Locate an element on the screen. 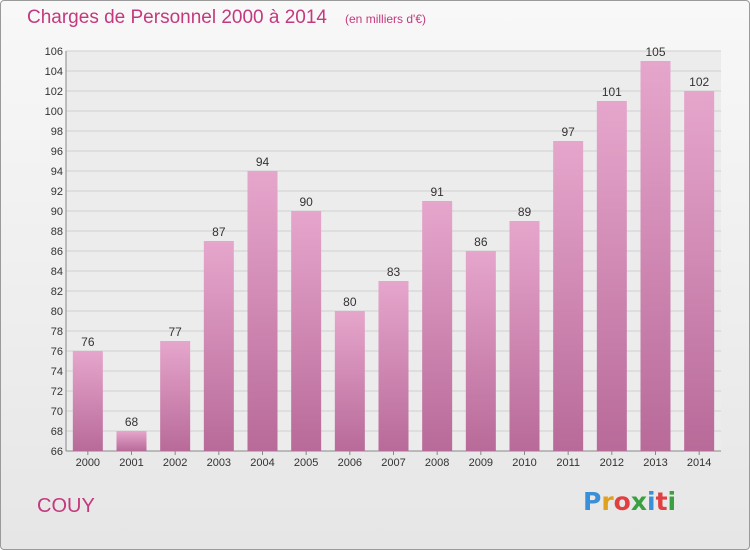 Image resolution: width=750 pixels, height=550 pixels. bar-value-label: 80 is located at coordinates (350, 302).